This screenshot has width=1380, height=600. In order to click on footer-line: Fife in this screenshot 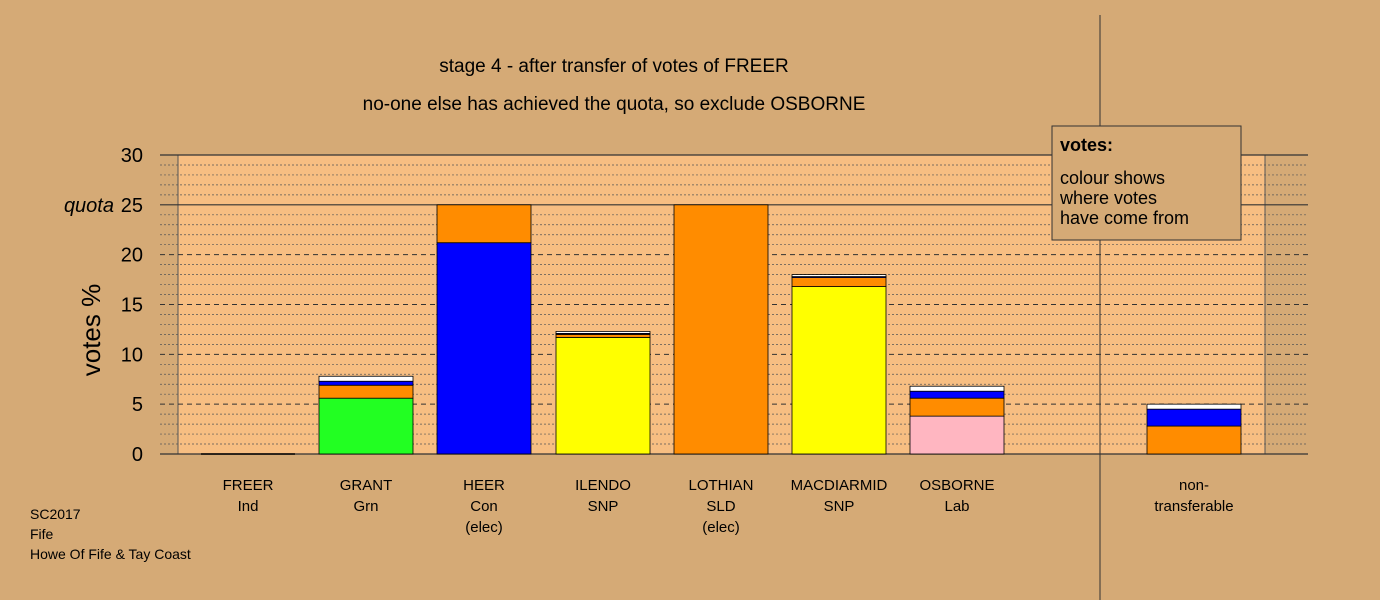, I will do `click(42, 534)`.